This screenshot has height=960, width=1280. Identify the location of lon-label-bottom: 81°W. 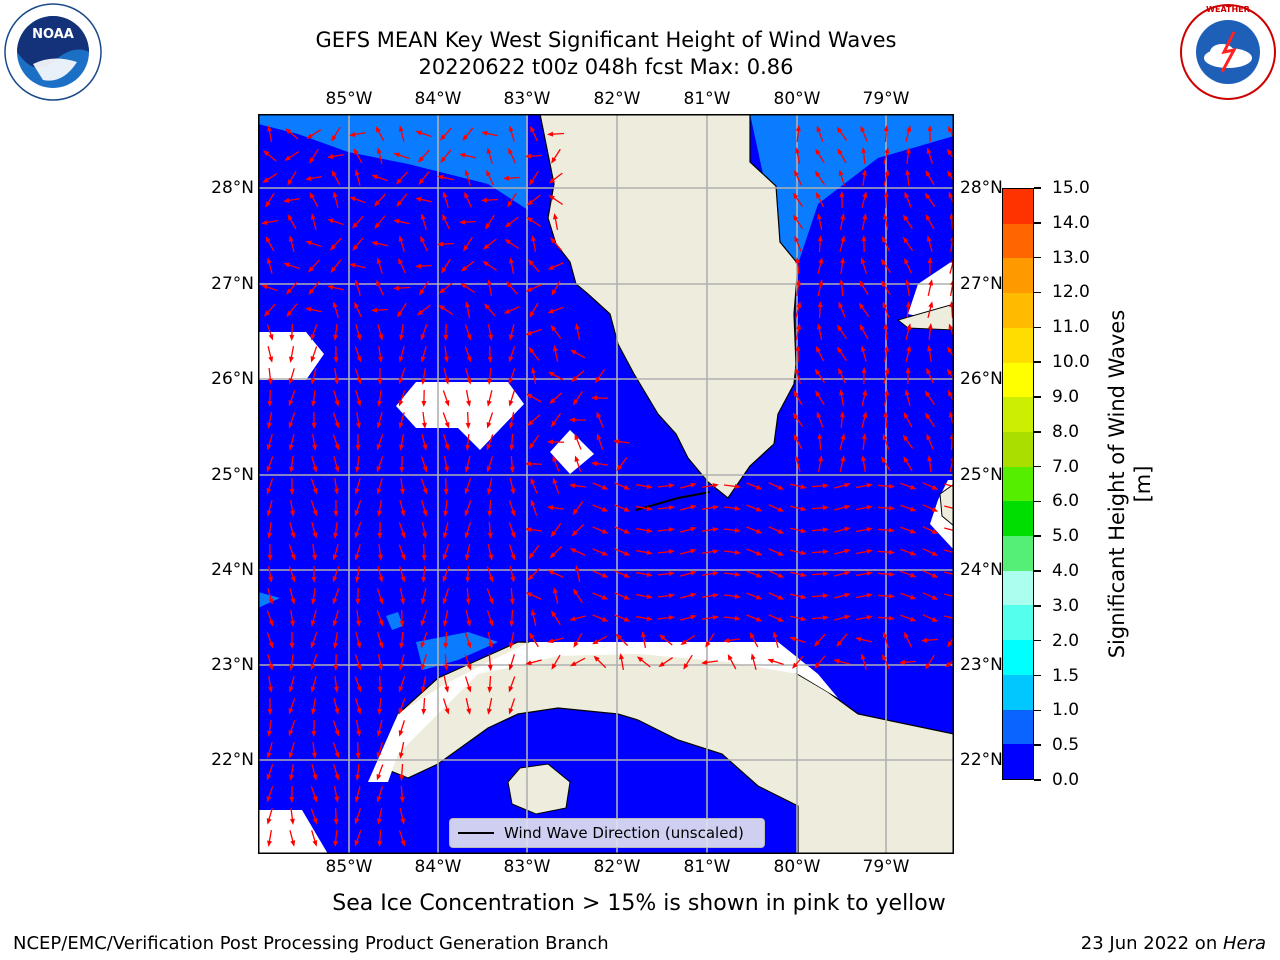
(707, 867).